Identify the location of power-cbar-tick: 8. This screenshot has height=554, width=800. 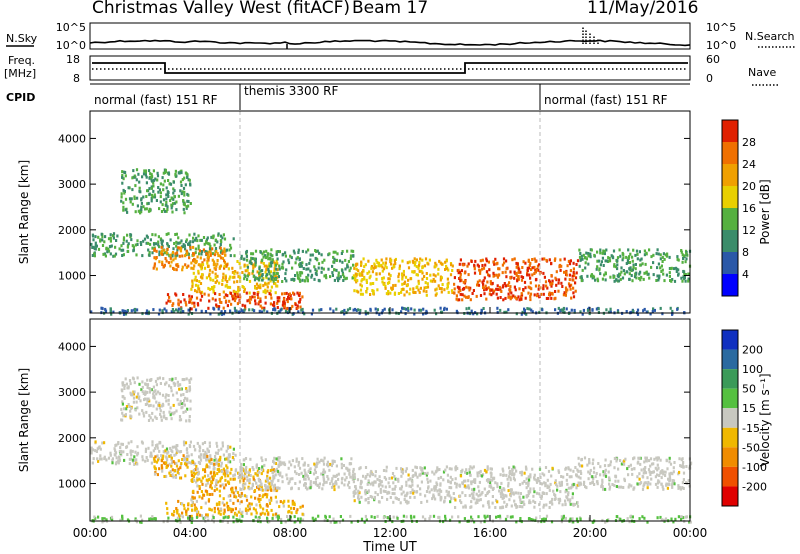
(745, 252).